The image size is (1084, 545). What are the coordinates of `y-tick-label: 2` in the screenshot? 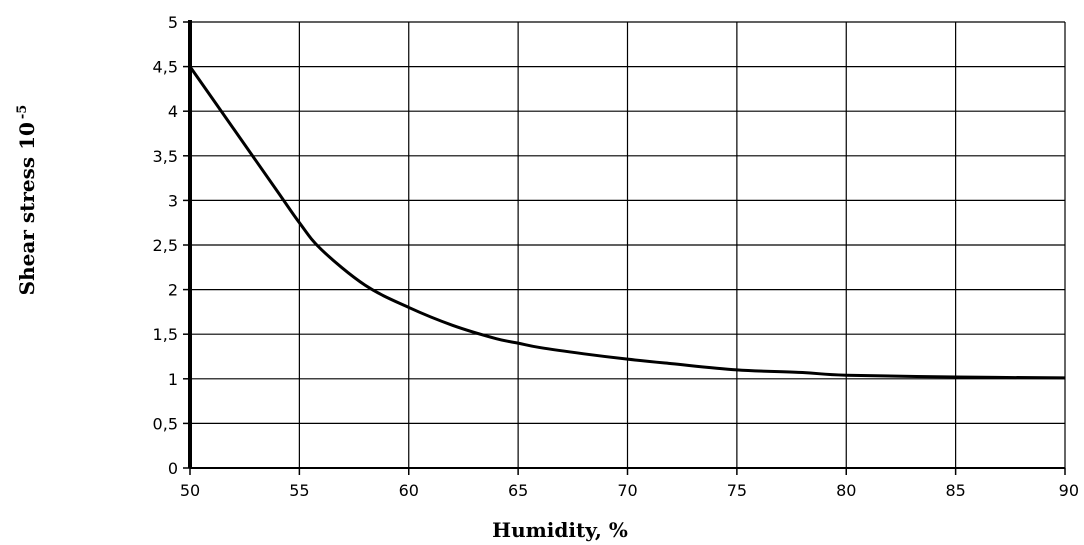 It's located at (173, 290).